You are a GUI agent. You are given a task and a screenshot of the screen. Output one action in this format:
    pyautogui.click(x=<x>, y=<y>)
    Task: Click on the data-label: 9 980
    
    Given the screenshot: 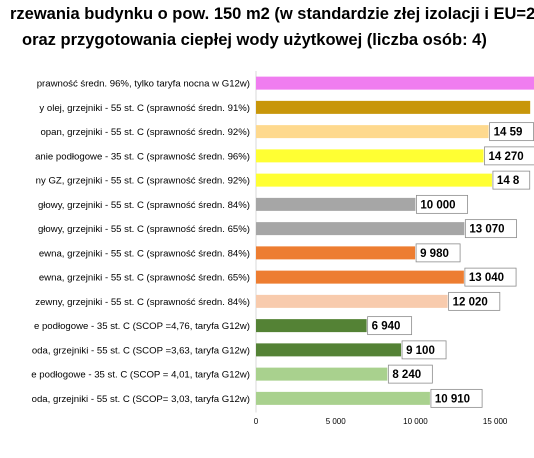 What is the action you would take?
    pyautogui.click(x=434, y=254)
    